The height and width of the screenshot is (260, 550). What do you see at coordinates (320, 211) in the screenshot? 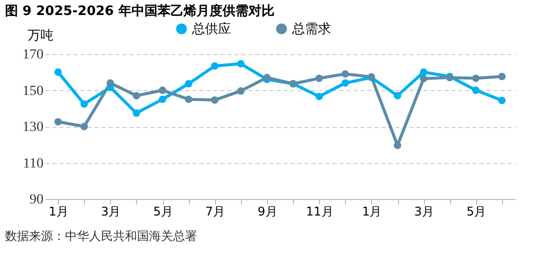
I see `x-tick-label: 11月` at bounding box center [320, 211].